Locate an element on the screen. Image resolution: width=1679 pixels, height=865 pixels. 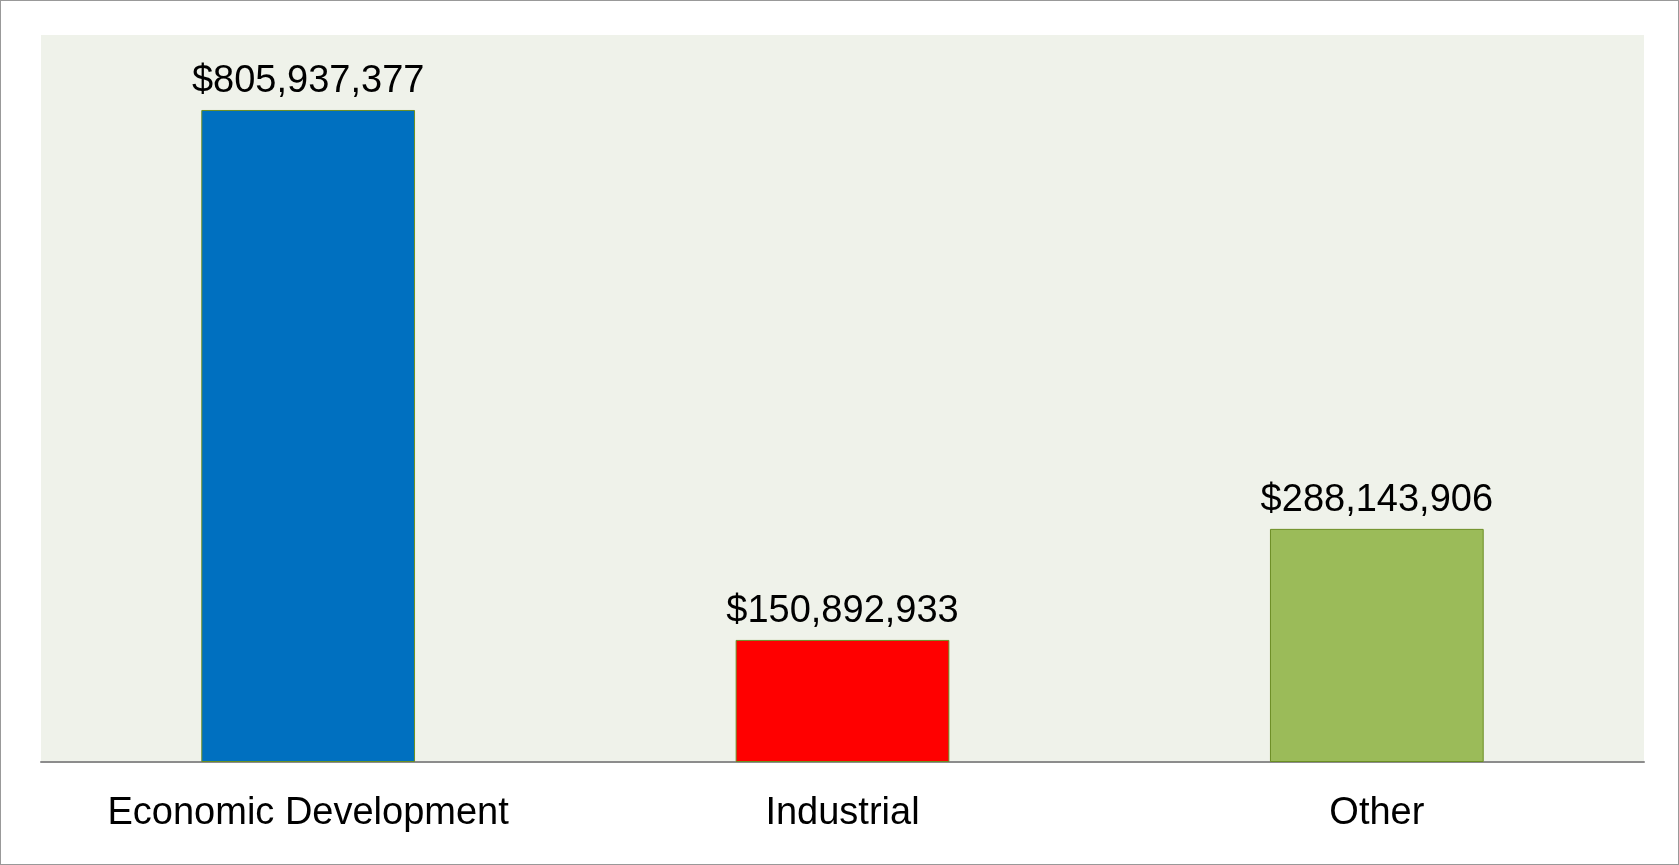
x-tick-label: Other is located at coordinates (1377, 811).